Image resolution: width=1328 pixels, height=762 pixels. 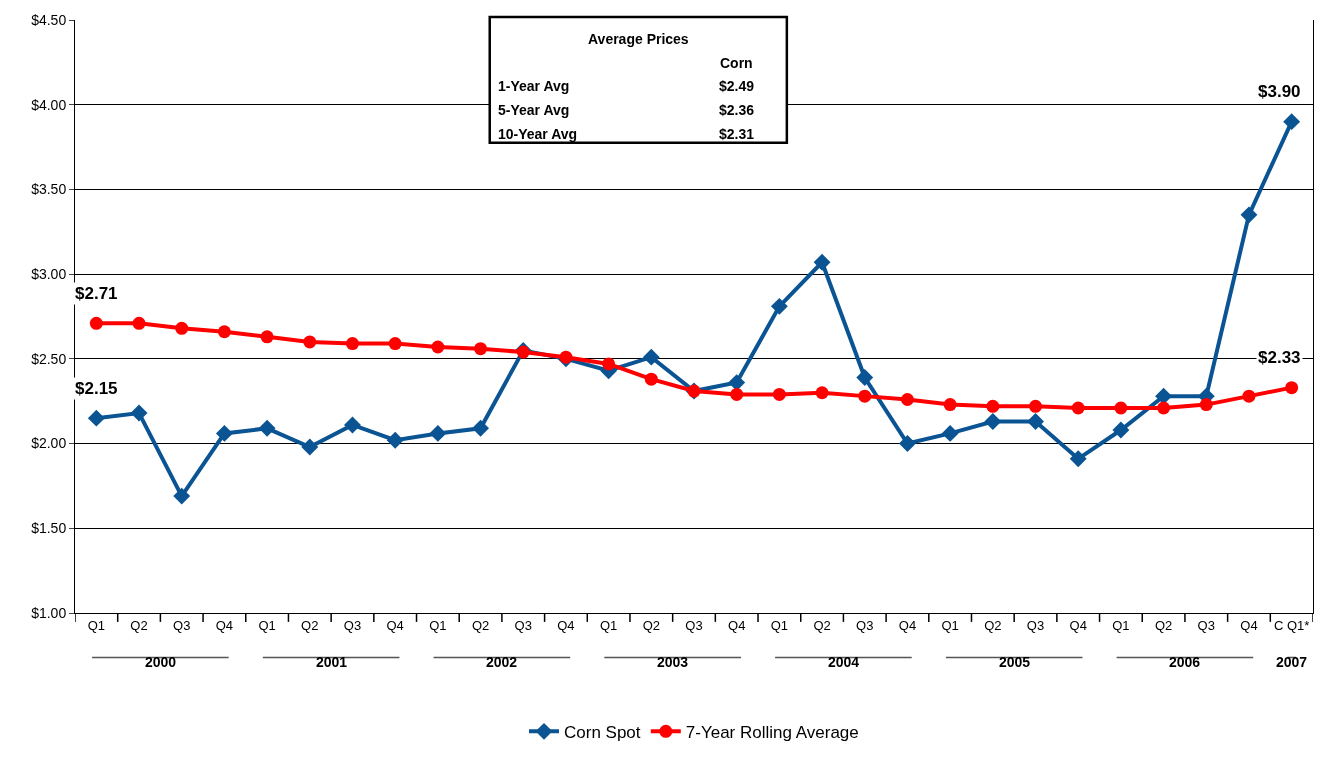 What do you see at coordinates (49, 189) in the screenshot?
I see `y-tick-label: $3.50` at bounding box center [49, 189].